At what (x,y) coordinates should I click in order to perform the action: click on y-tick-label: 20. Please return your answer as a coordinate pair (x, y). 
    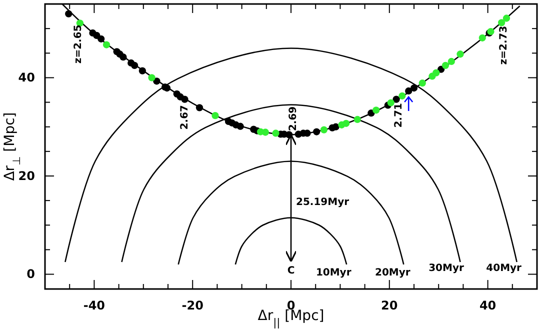
    Looking at the image, I should click on (26, 175).